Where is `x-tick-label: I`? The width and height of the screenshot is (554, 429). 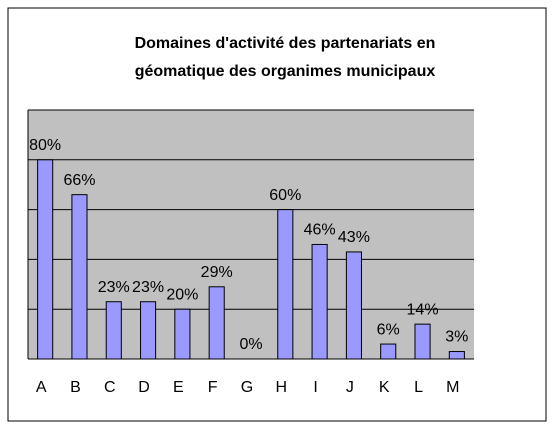 x-tick-label: I is located at coordinates (315, 387).